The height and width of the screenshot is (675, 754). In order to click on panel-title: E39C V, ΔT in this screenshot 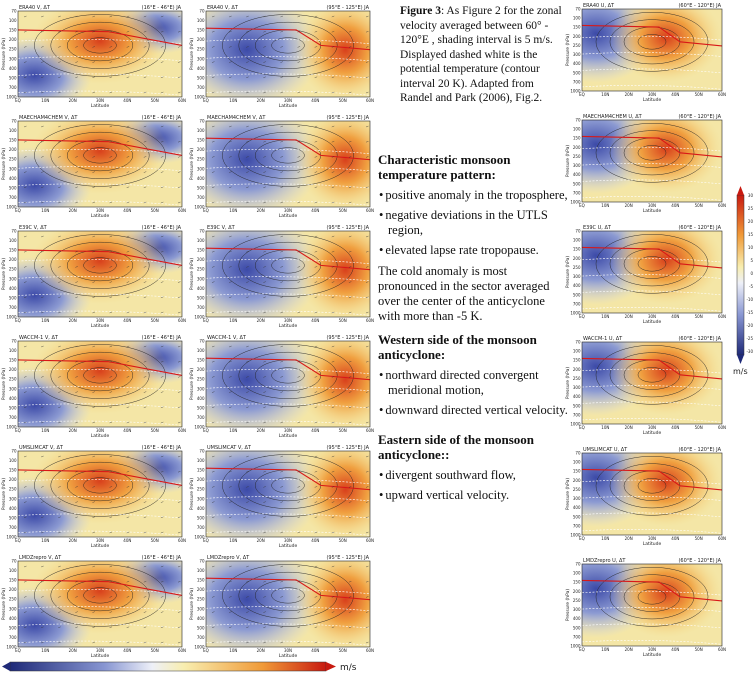, I will do `click(221, 228)`.